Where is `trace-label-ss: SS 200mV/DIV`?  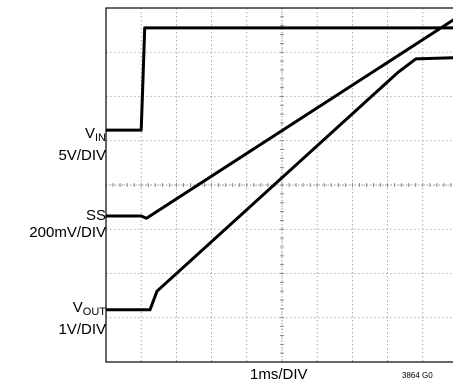 trace-label-ss: SS 200mV/DIV is located at coordinates (67, 224).